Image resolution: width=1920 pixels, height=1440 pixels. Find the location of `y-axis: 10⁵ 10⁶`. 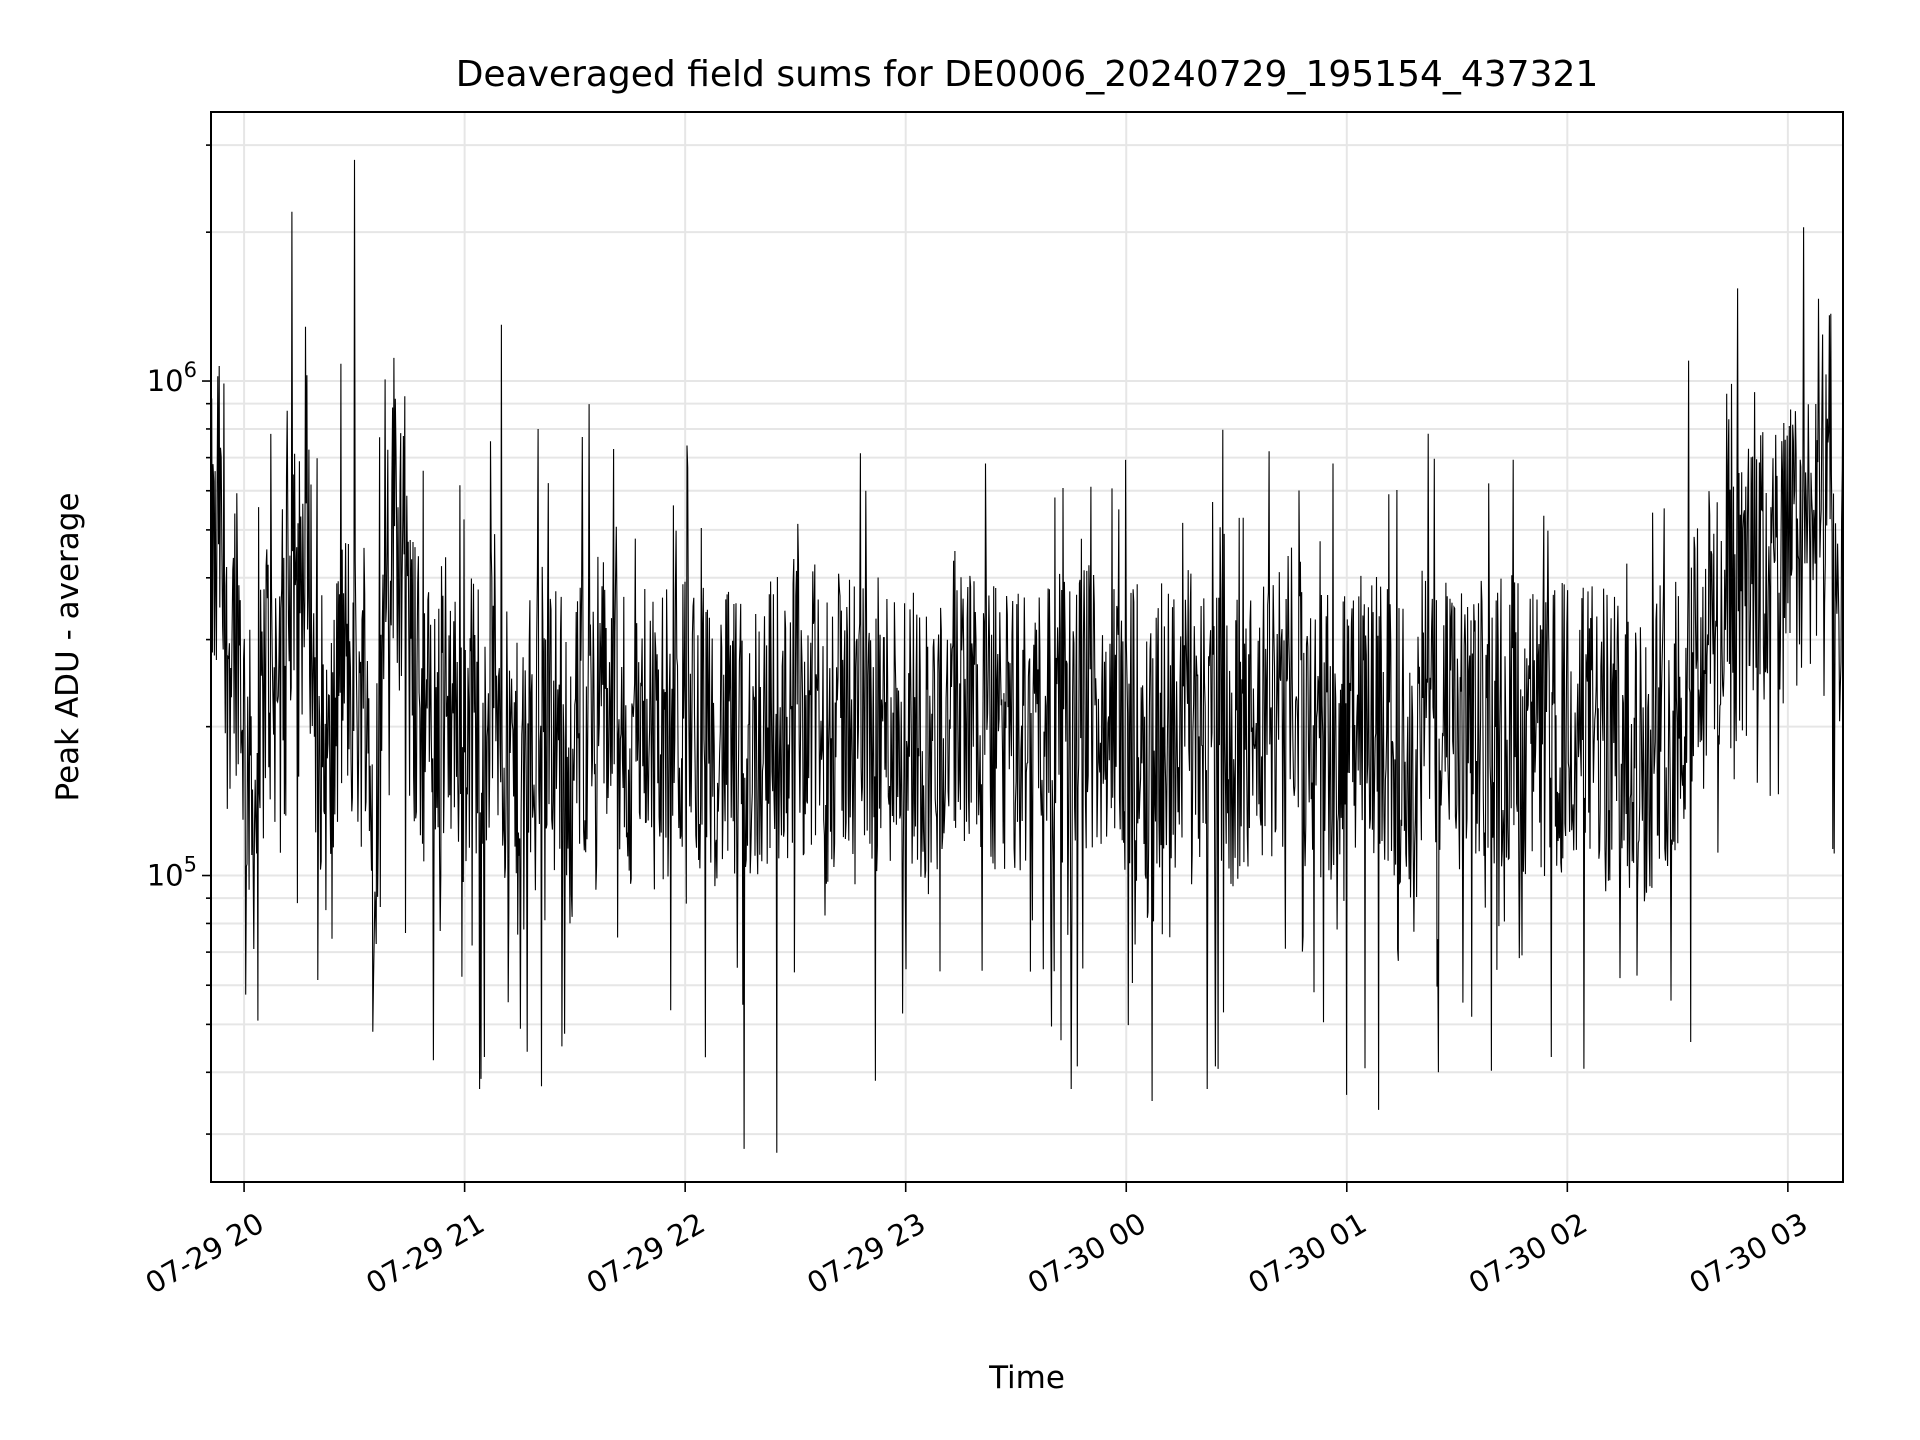

y-axis: 10⁵ 10⁶ is located at coordinates (179, 639).